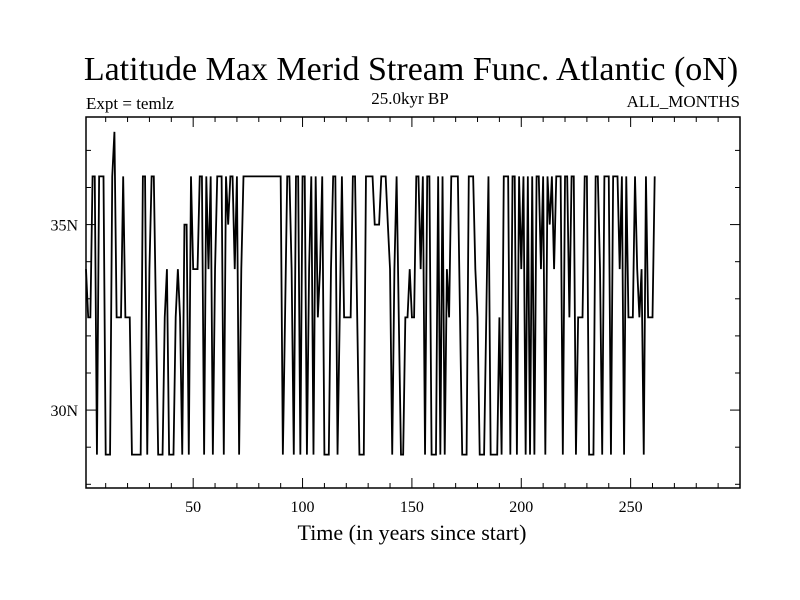 The width and height of the screenshot is (800, 600). What do you see at coordinates (130, 103) in the screenshot?
I see `chart-subtitle-left: Expt = temlz` at bounding box center [130, 103].